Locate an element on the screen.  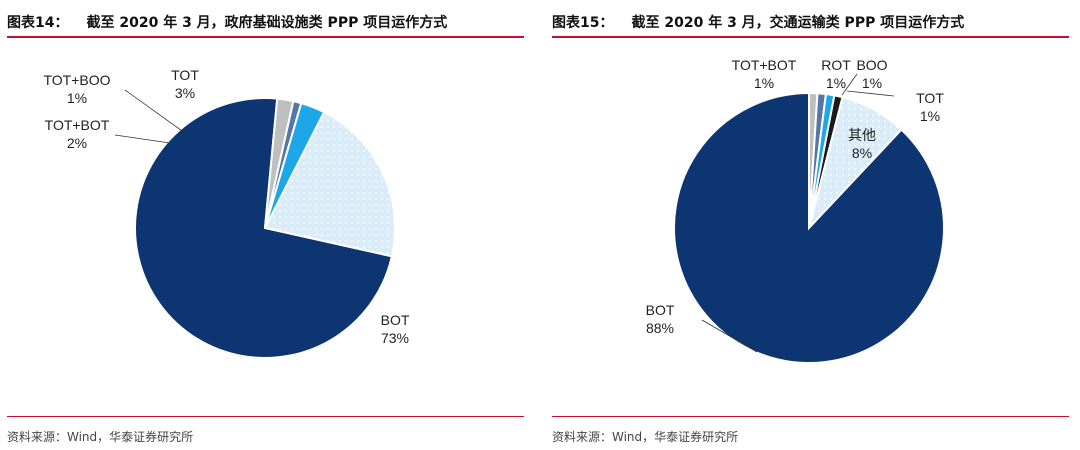
pie-slice-bot is located at coordinates (264, 228).